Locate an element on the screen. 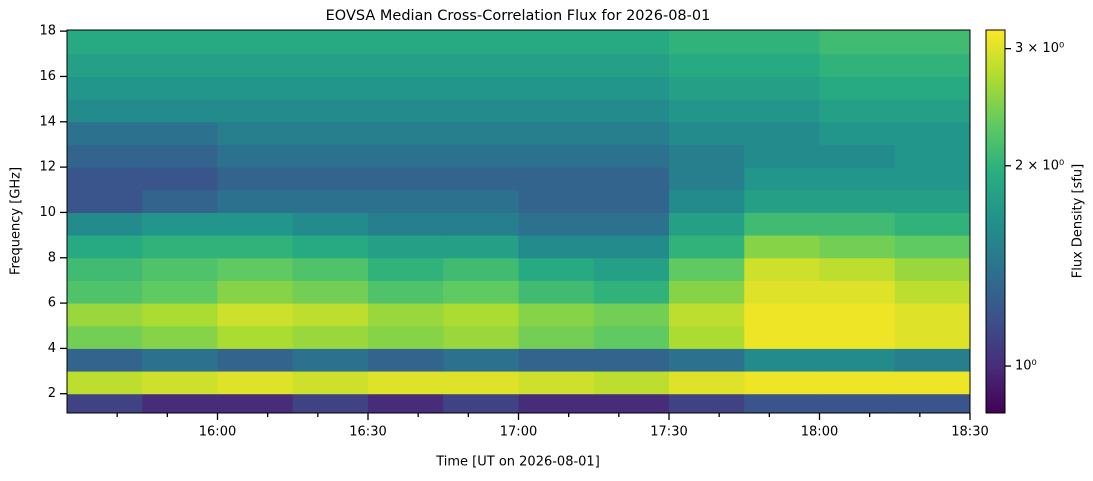 This screenshot has width=1093, height=481. y-tick-label: 18 is located at coordinates (47, 31).